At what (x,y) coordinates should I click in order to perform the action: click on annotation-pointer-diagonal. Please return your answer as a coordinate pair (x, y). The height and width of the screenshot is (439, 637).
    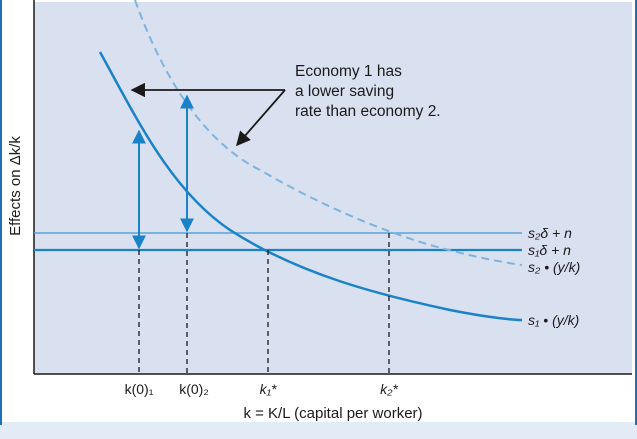
    Looking at the image, I should click on (261, 118).